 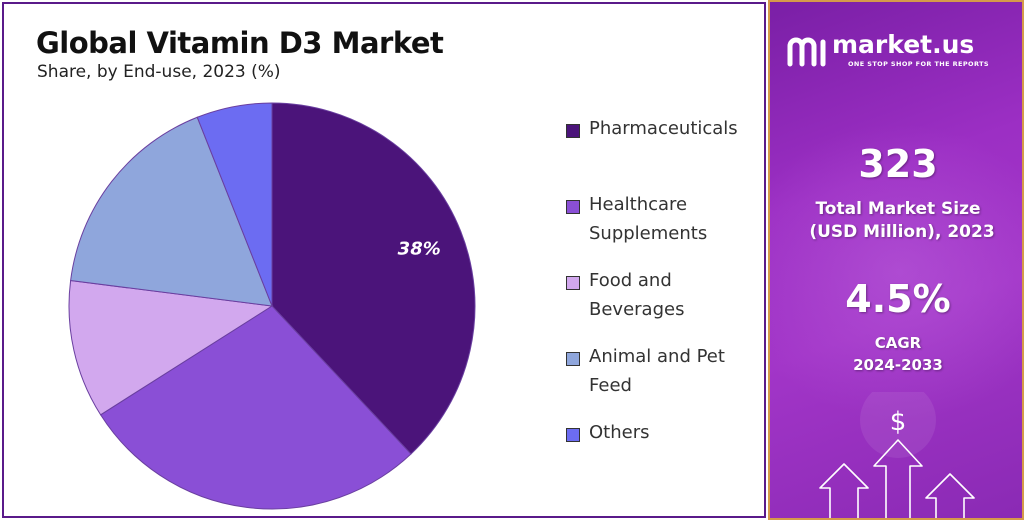 I want to click on pie-slice-healthcare-supplements, so click(x=255, y=407).